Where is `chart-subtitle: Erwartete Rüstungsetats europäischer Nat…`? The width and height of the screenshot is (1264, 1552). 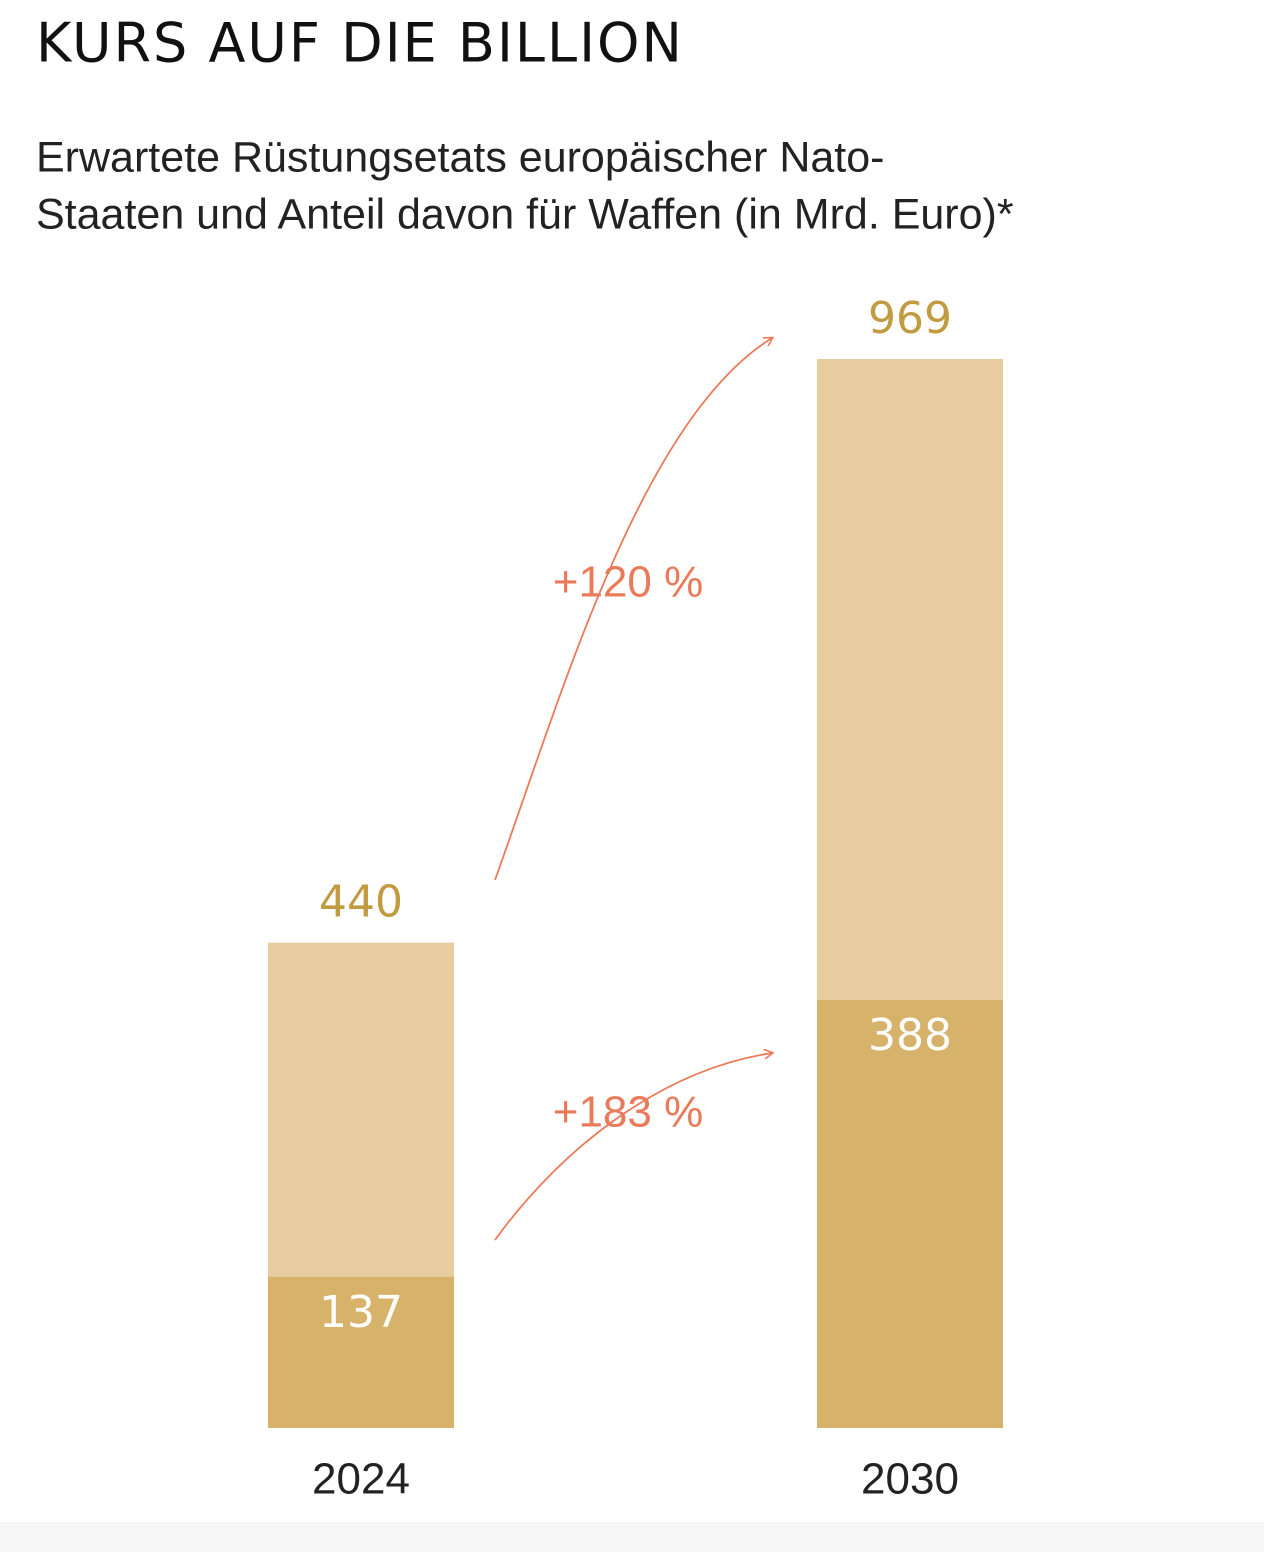
chart-subtitle: Erwartete Rüstungsetats europäischer Nat… is located at coordinates (460, 157).